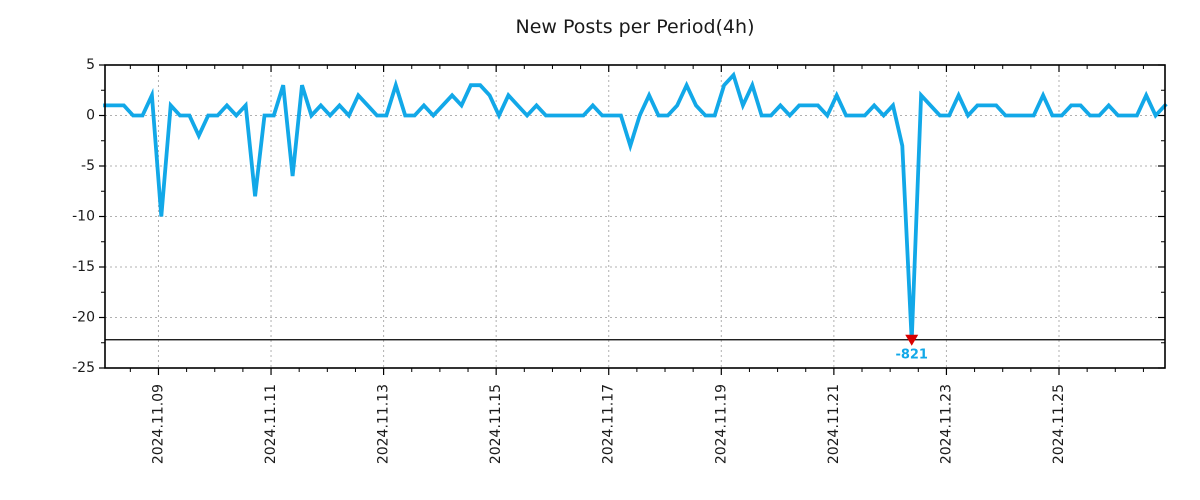  I want to click on x-tick-label: 2024.11.17, so click(609, 424).